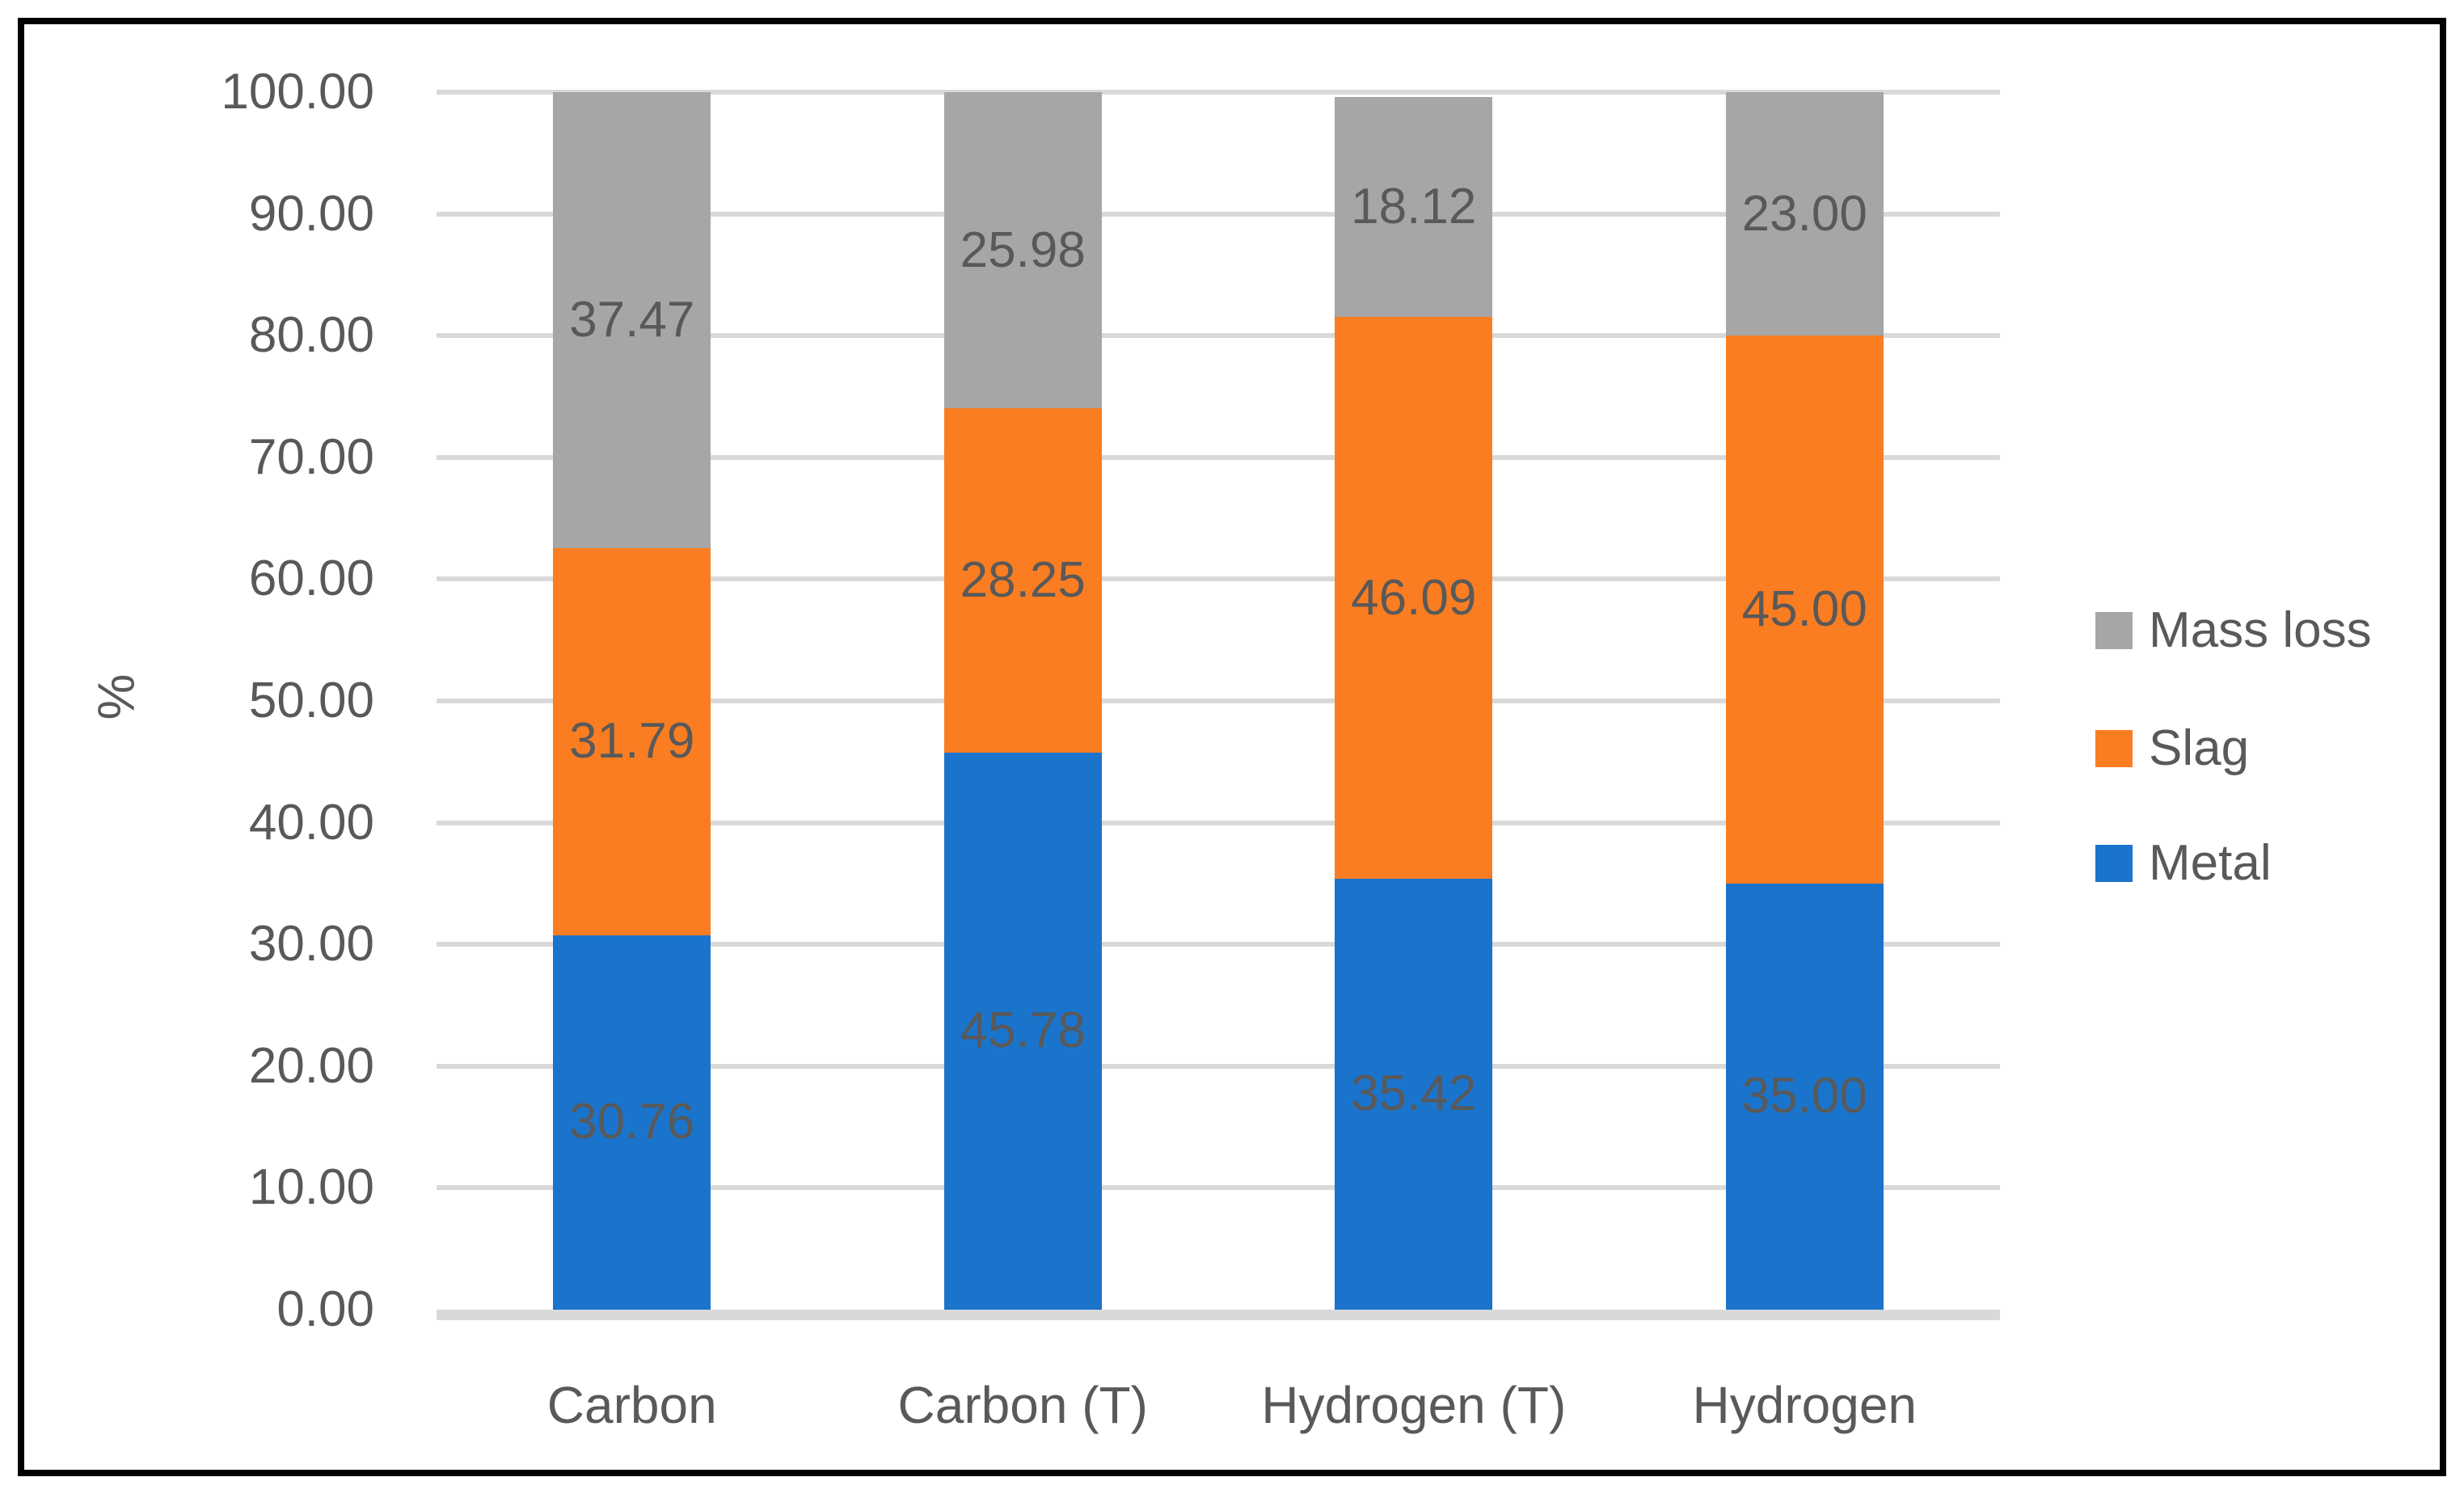 This screenshot has width=2464, height=1494. I want to click on data-label: 25.98, so click(1023, 250).